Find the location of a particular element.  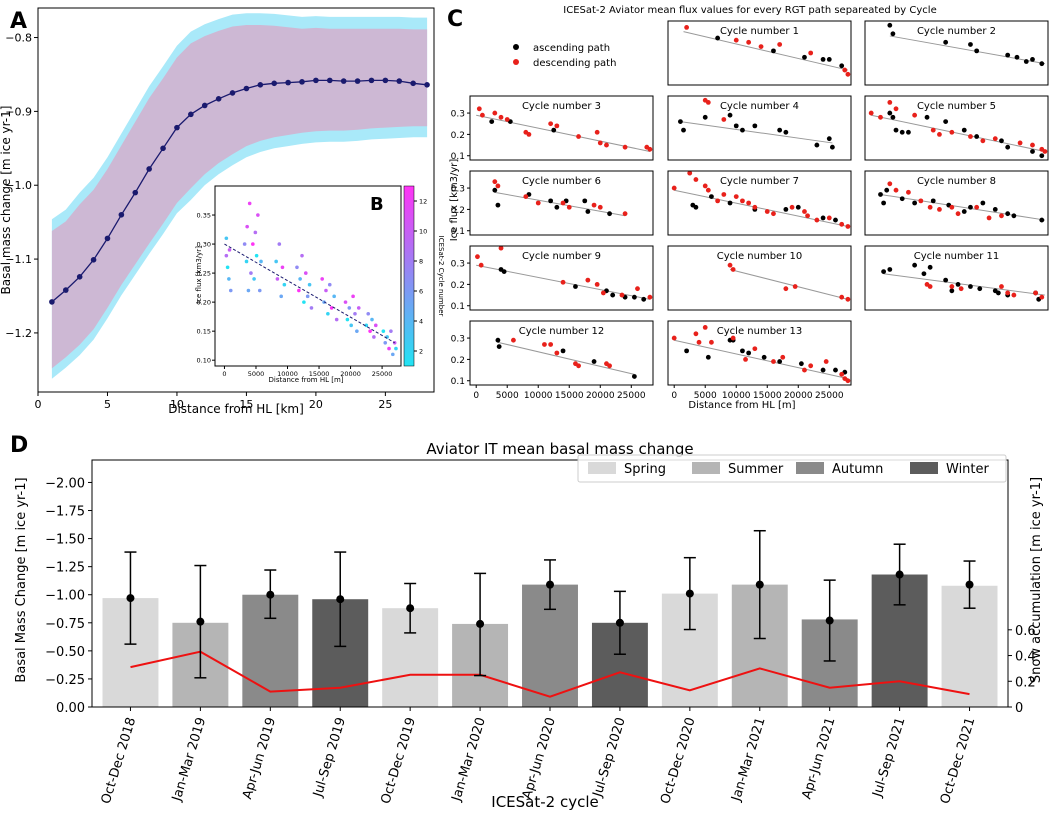

subplot-cycle-13: Cycle number 13 0 5000 10000 15000 20000 25000 is located at coordinates (759, 360).